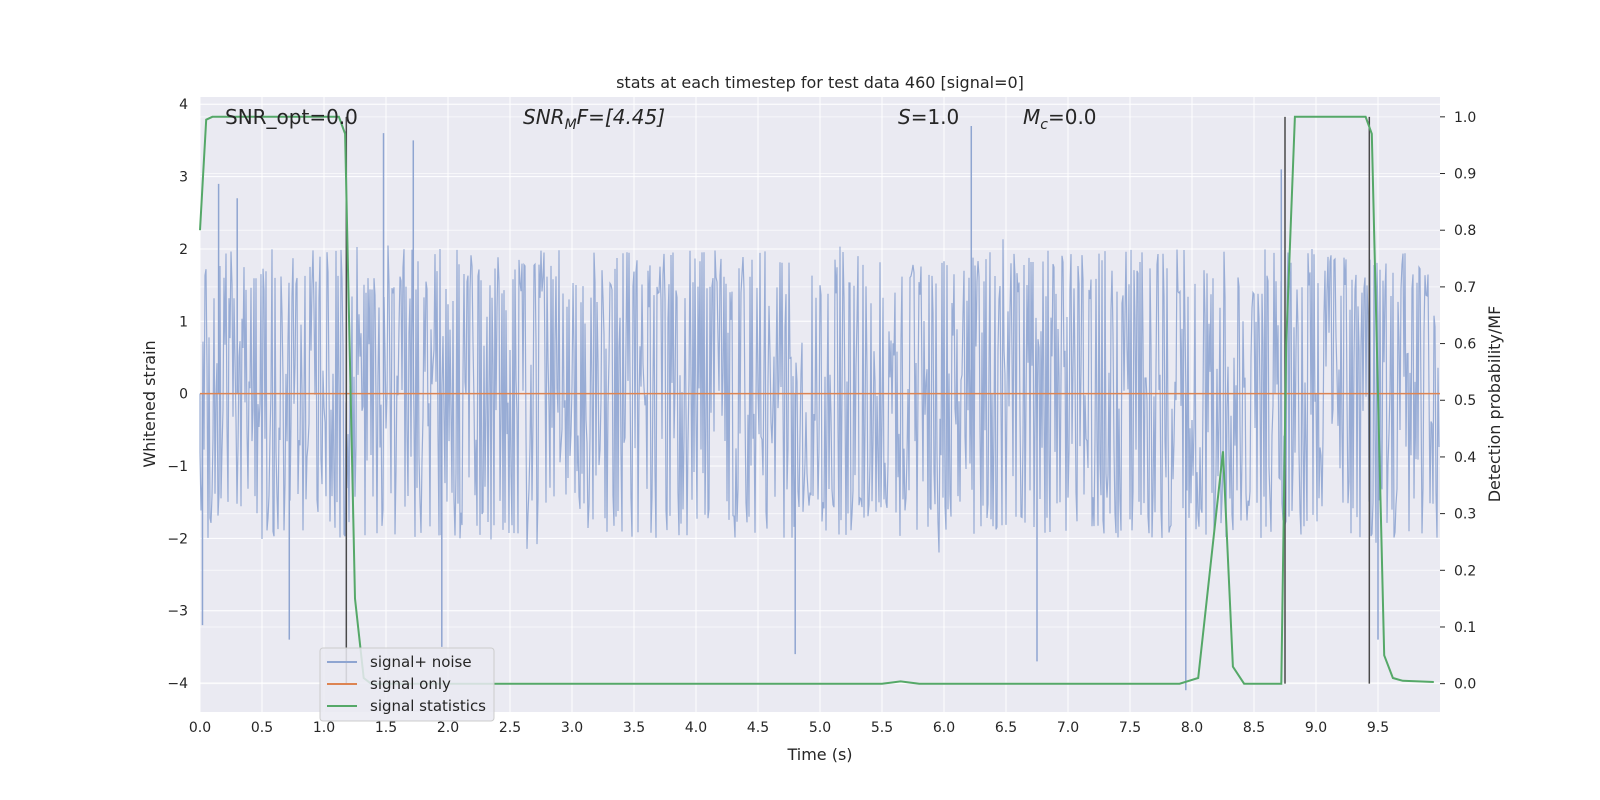  What do you see at coordinates (1494, 404) in the screenshot?
I see `y-axis-label-right: Detection probability/MF` at bounding box center [1494, 404].